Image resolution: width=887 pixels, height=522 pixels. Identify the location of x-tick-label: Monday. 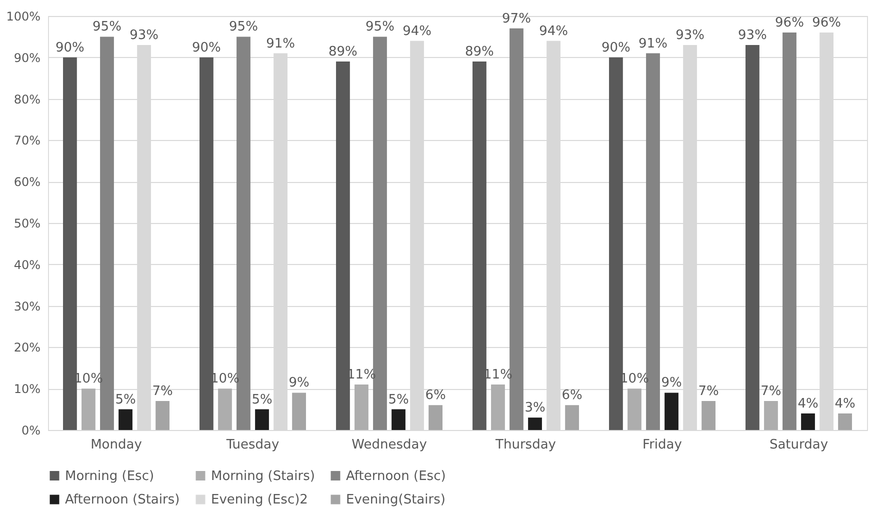
(116, 445).